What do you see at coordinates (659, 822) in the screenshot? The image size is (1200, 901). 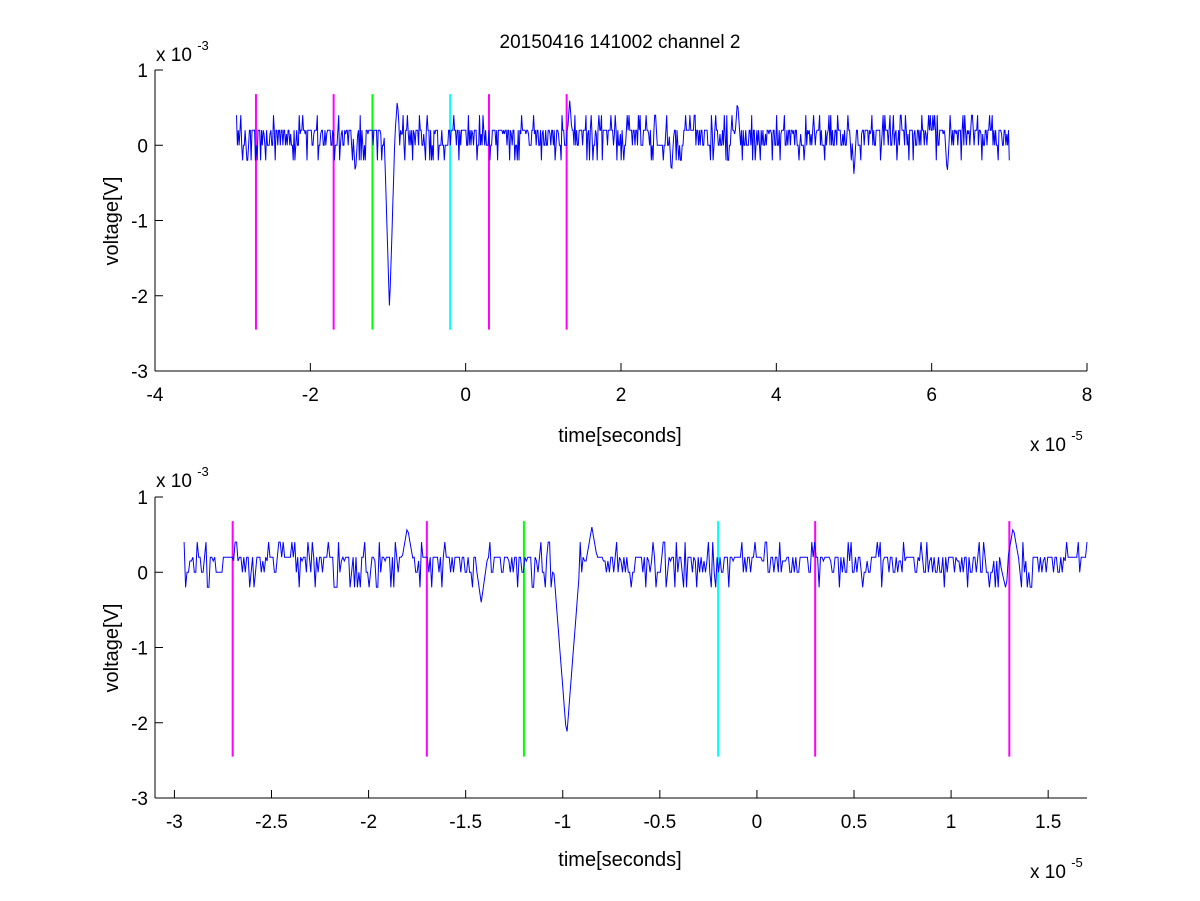 I see `bottom-x-tick-label: -0.5` at bounding box center [659, 822].